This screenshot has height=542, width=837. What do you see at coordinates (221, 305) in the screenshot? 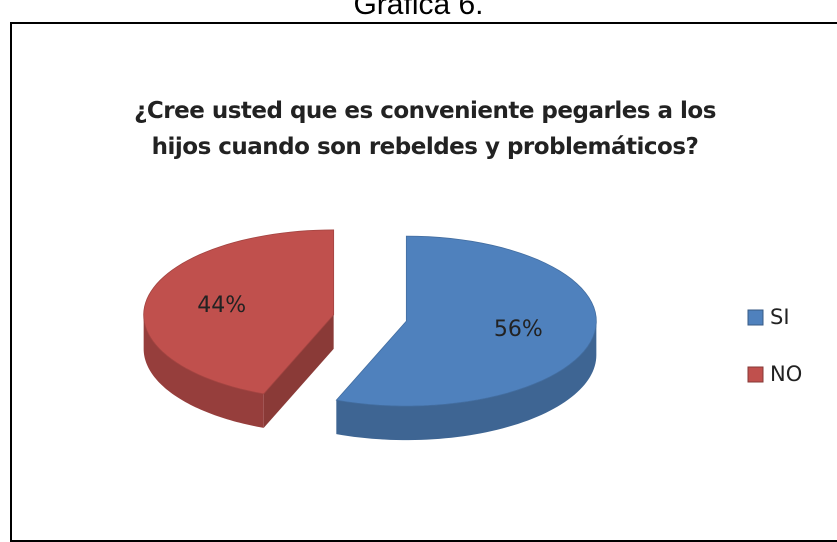
I see `data-label: 44%` at bounding box center [221, 305].